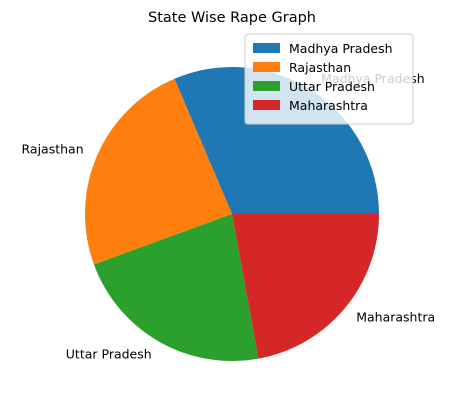 The width and height of the screenshot is (455, 409). Describe the element at coordinates (266, 105) in the screenshot. I see `legend-swatch-maharashtra` at that location.